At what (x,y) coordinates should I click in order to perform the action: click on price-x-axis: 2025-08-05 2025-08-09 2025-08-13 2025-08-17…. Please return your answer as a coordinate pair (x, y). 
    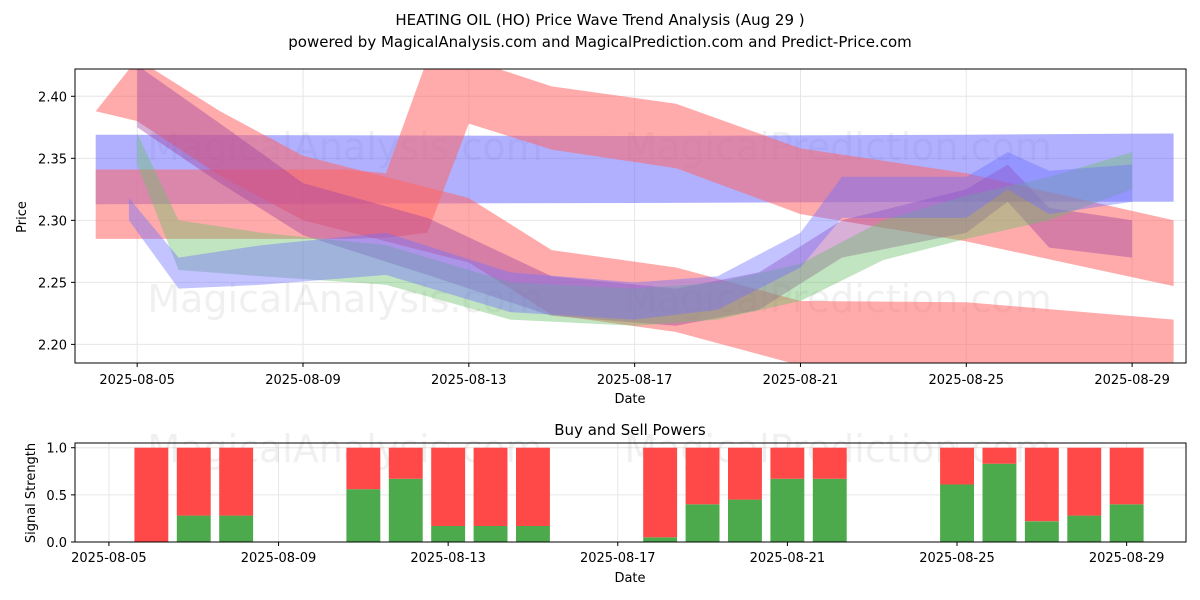
    Looking at the image, I should click on (634, 375).